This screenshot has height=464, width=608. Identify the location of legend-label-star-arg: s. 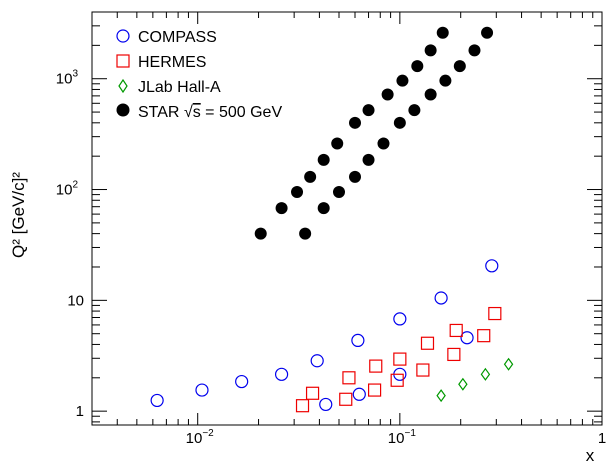
(197, 112).